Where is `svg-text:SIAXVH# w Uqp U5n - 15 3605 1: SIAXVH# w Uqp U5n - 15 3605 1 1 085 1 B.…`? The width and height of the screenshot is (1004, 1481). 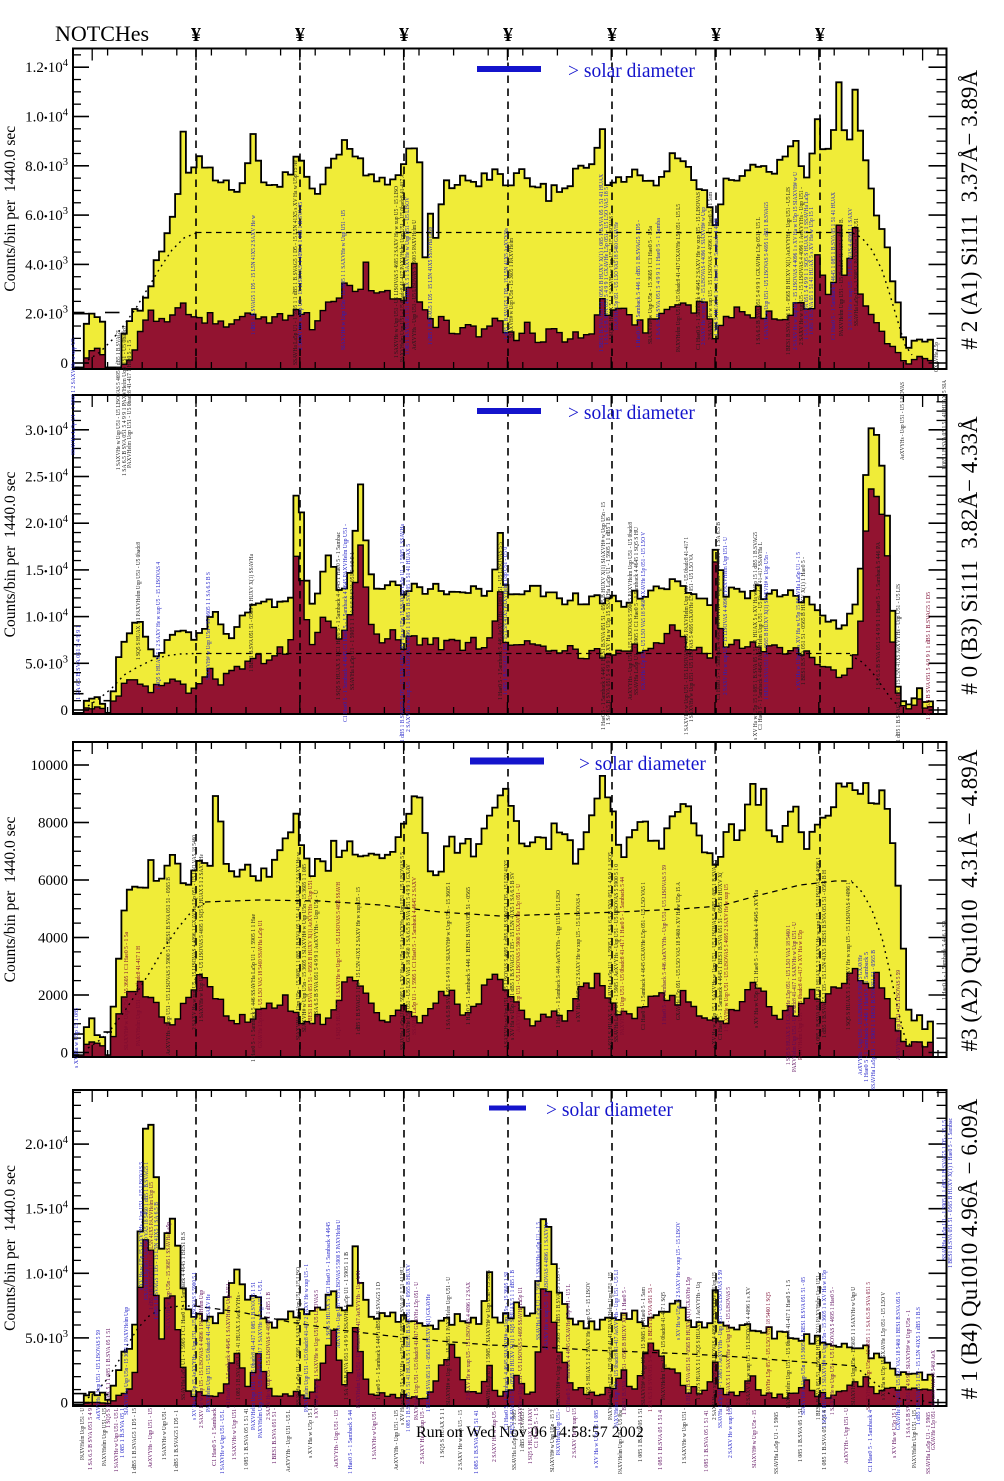 svg-text:SIAXVH# w Uqp U5n - 15 3605 1: SIAXVH# w Uqp U5n - 15 3605 1 1 085 1 B.… is located at coordinates (299, 945).